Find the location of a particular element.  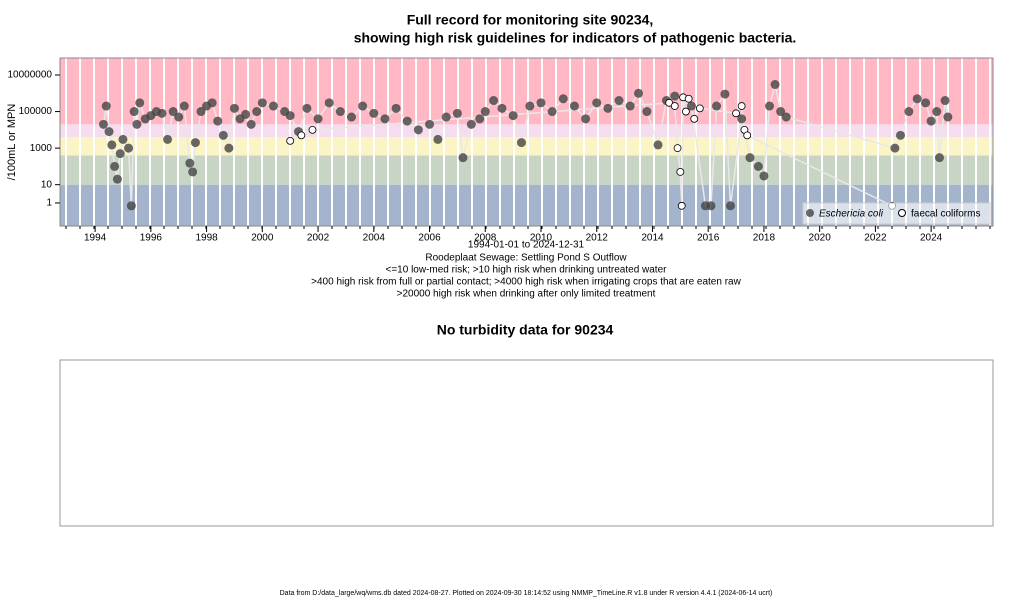

legend: Eschericia coli faecal coliforms is located at coordinates (896, 213).